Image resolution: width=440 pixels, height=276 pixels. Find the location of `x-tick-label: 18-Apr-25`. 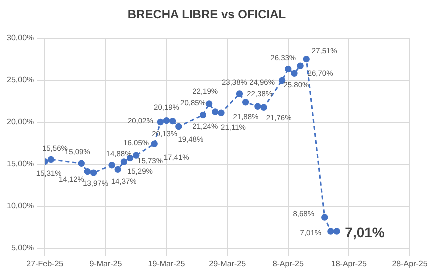

x-tick-label: 18-Apr-25 is located at coordinates (349, 263).